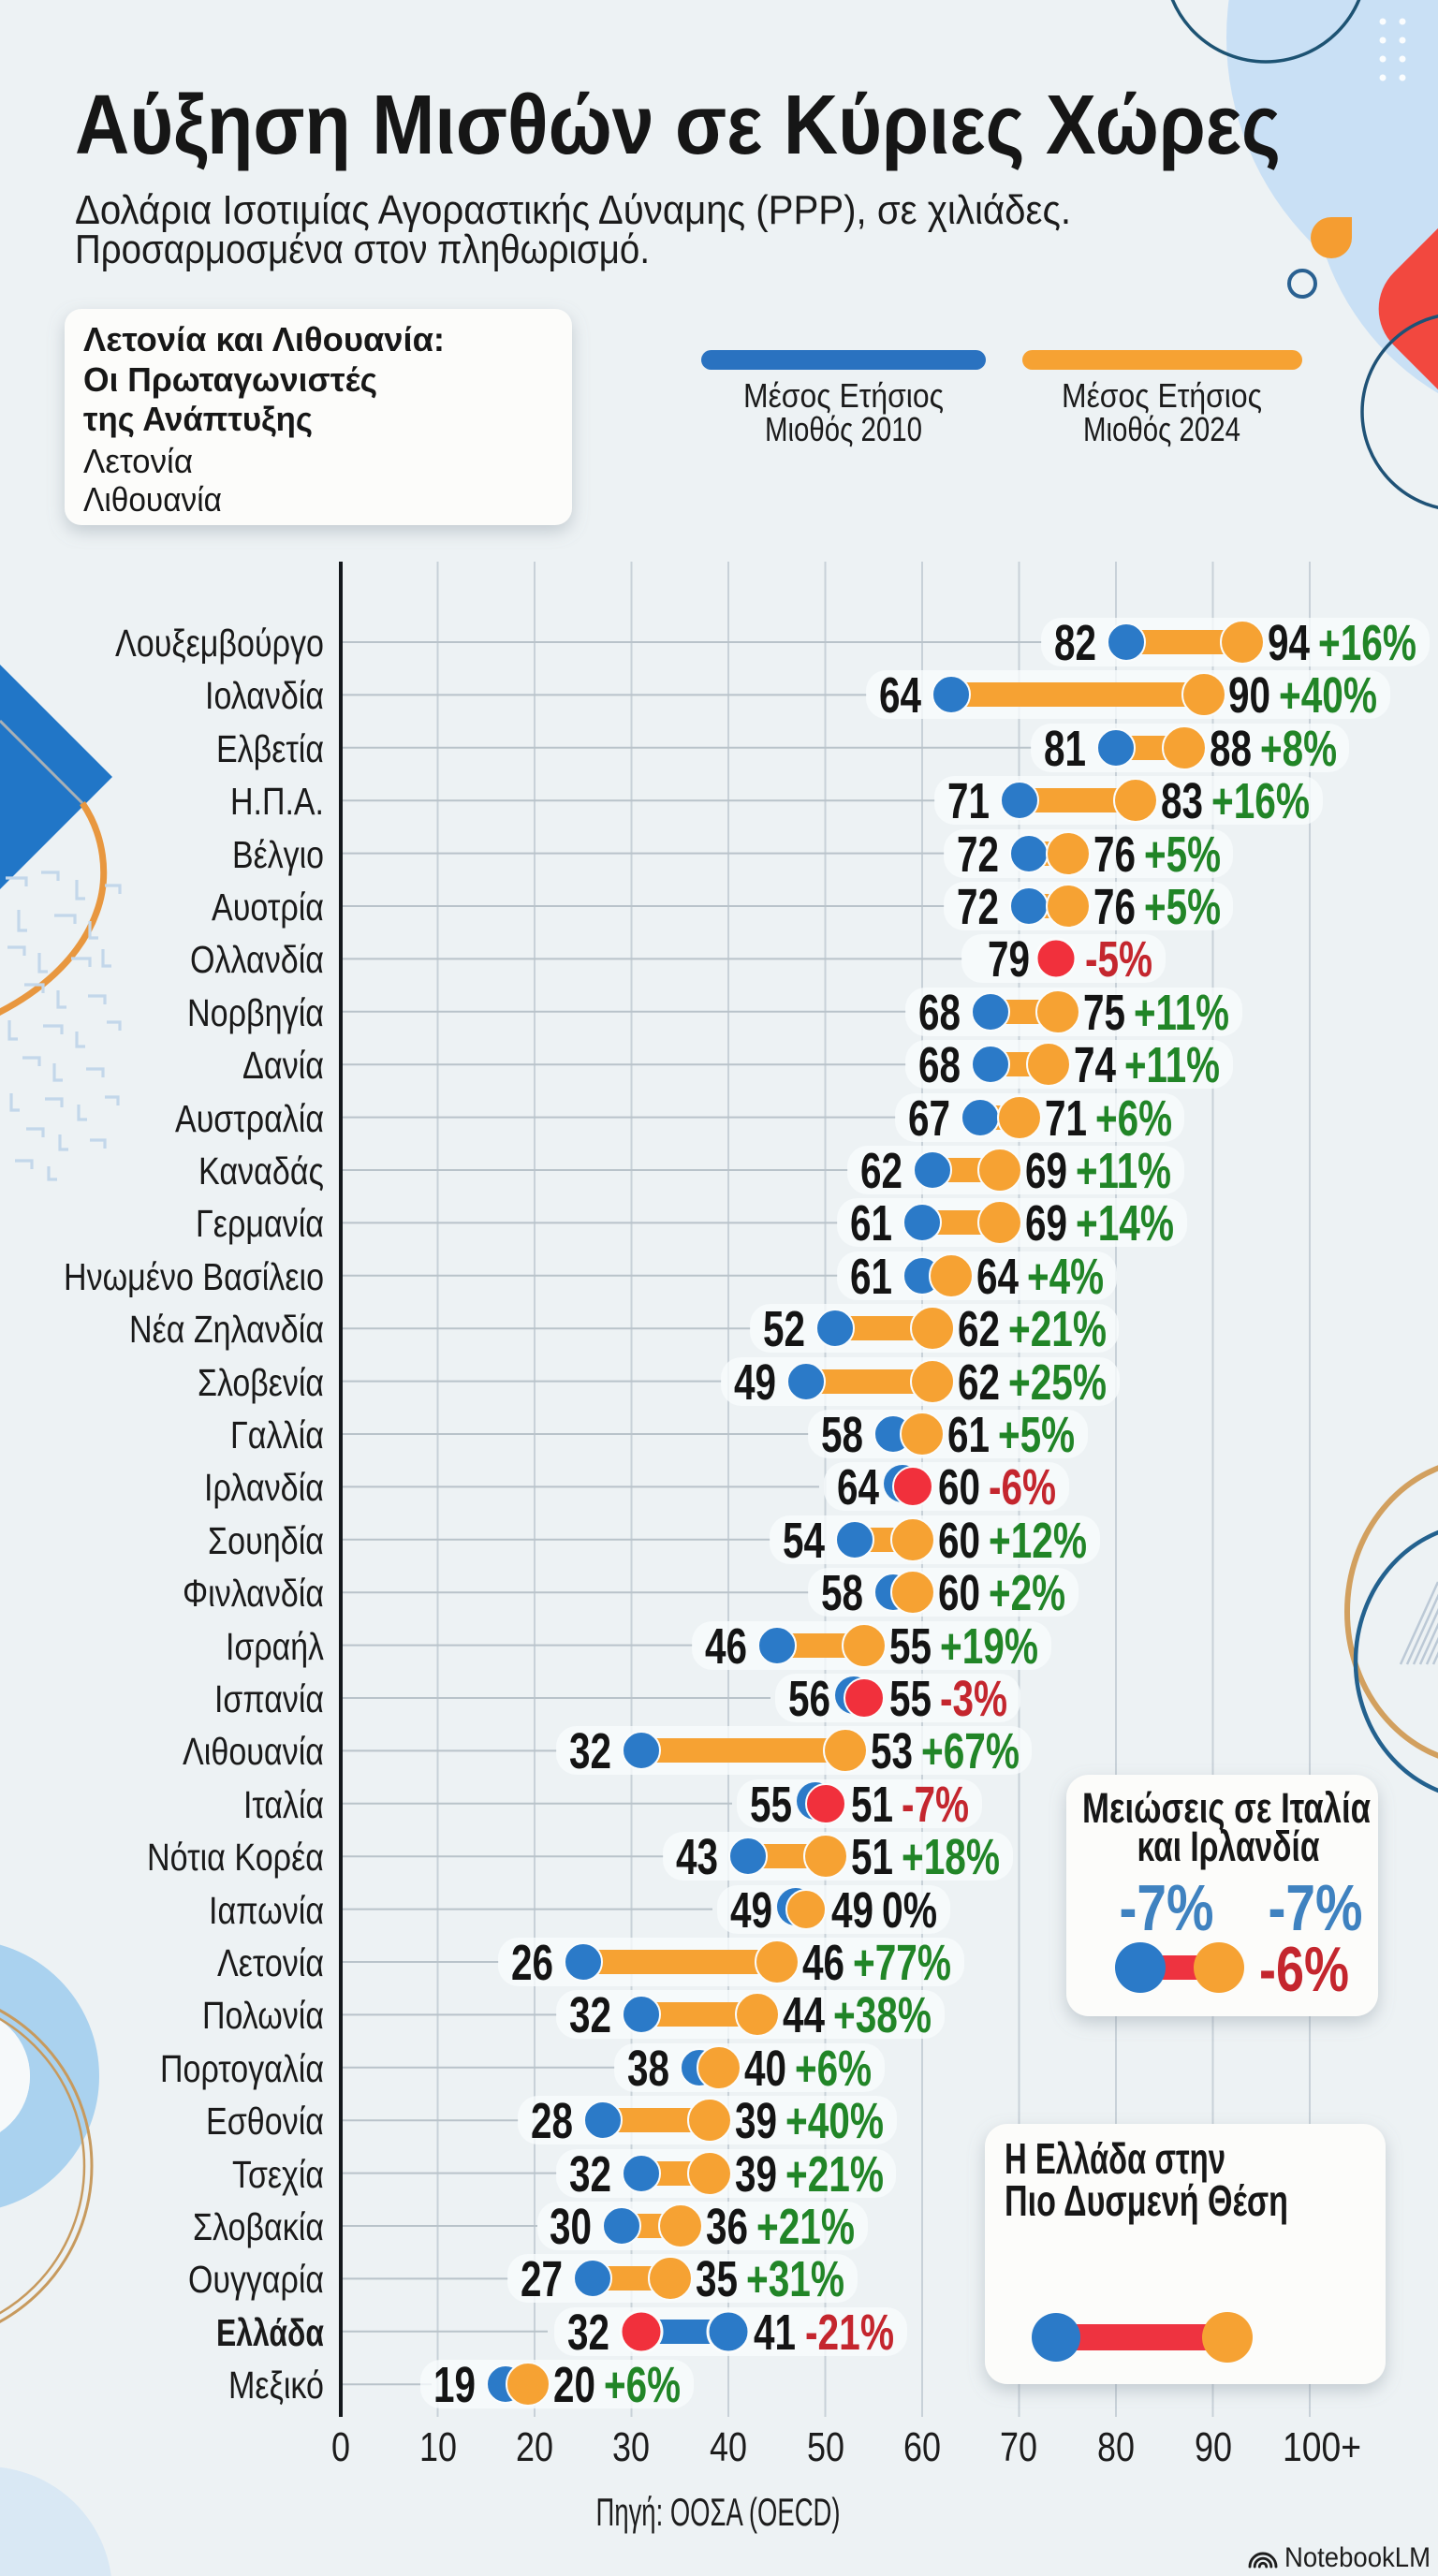  I want to click on svg-text: 68, so click(939, 1065).